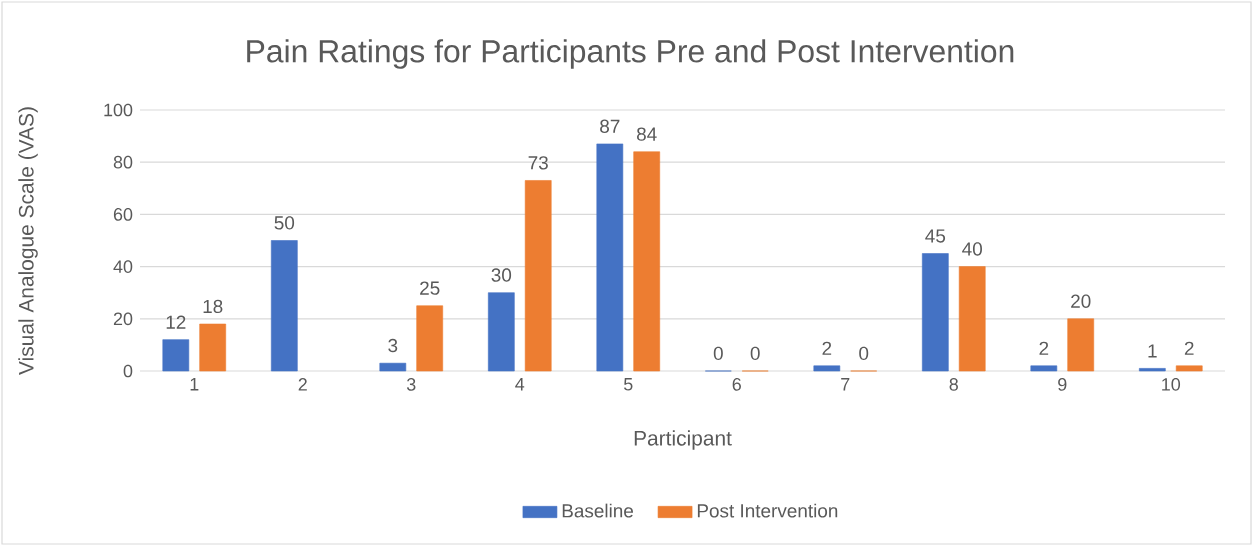 The image size is (1253, 546). Describe the element at coordinates (1171, 384) in the screenshot. I see `x-tick-label: 10` at that location.